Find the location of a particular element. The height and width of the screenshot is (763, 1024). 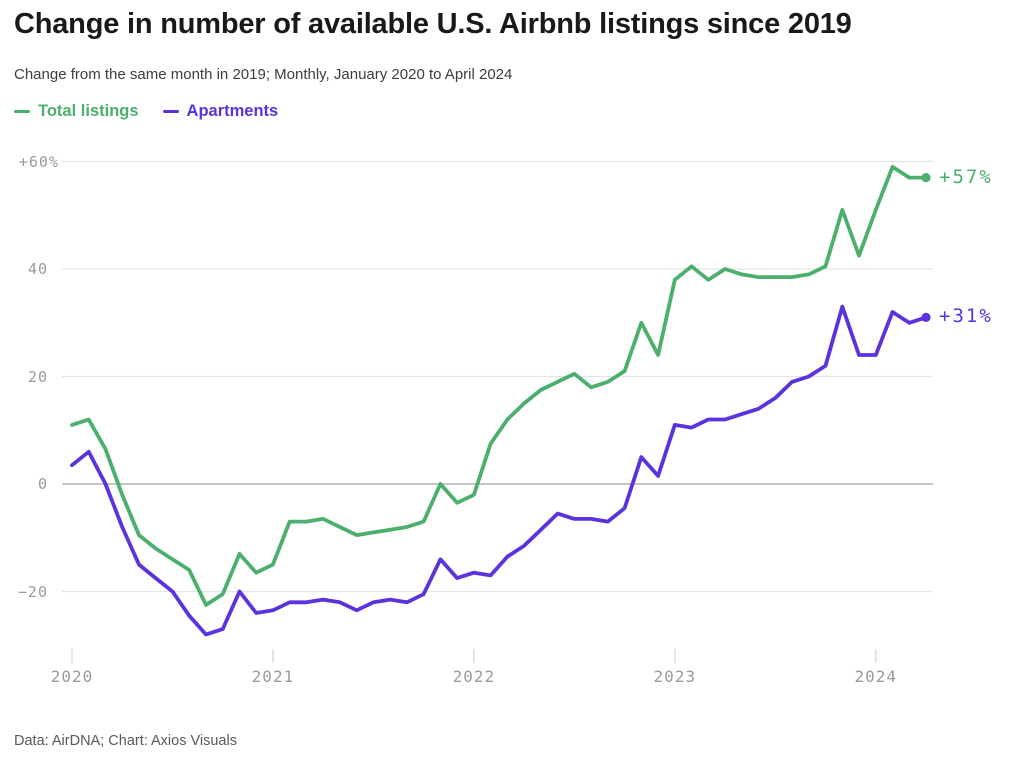

apartments-swatch-icon is located at coordinates (170, 111).